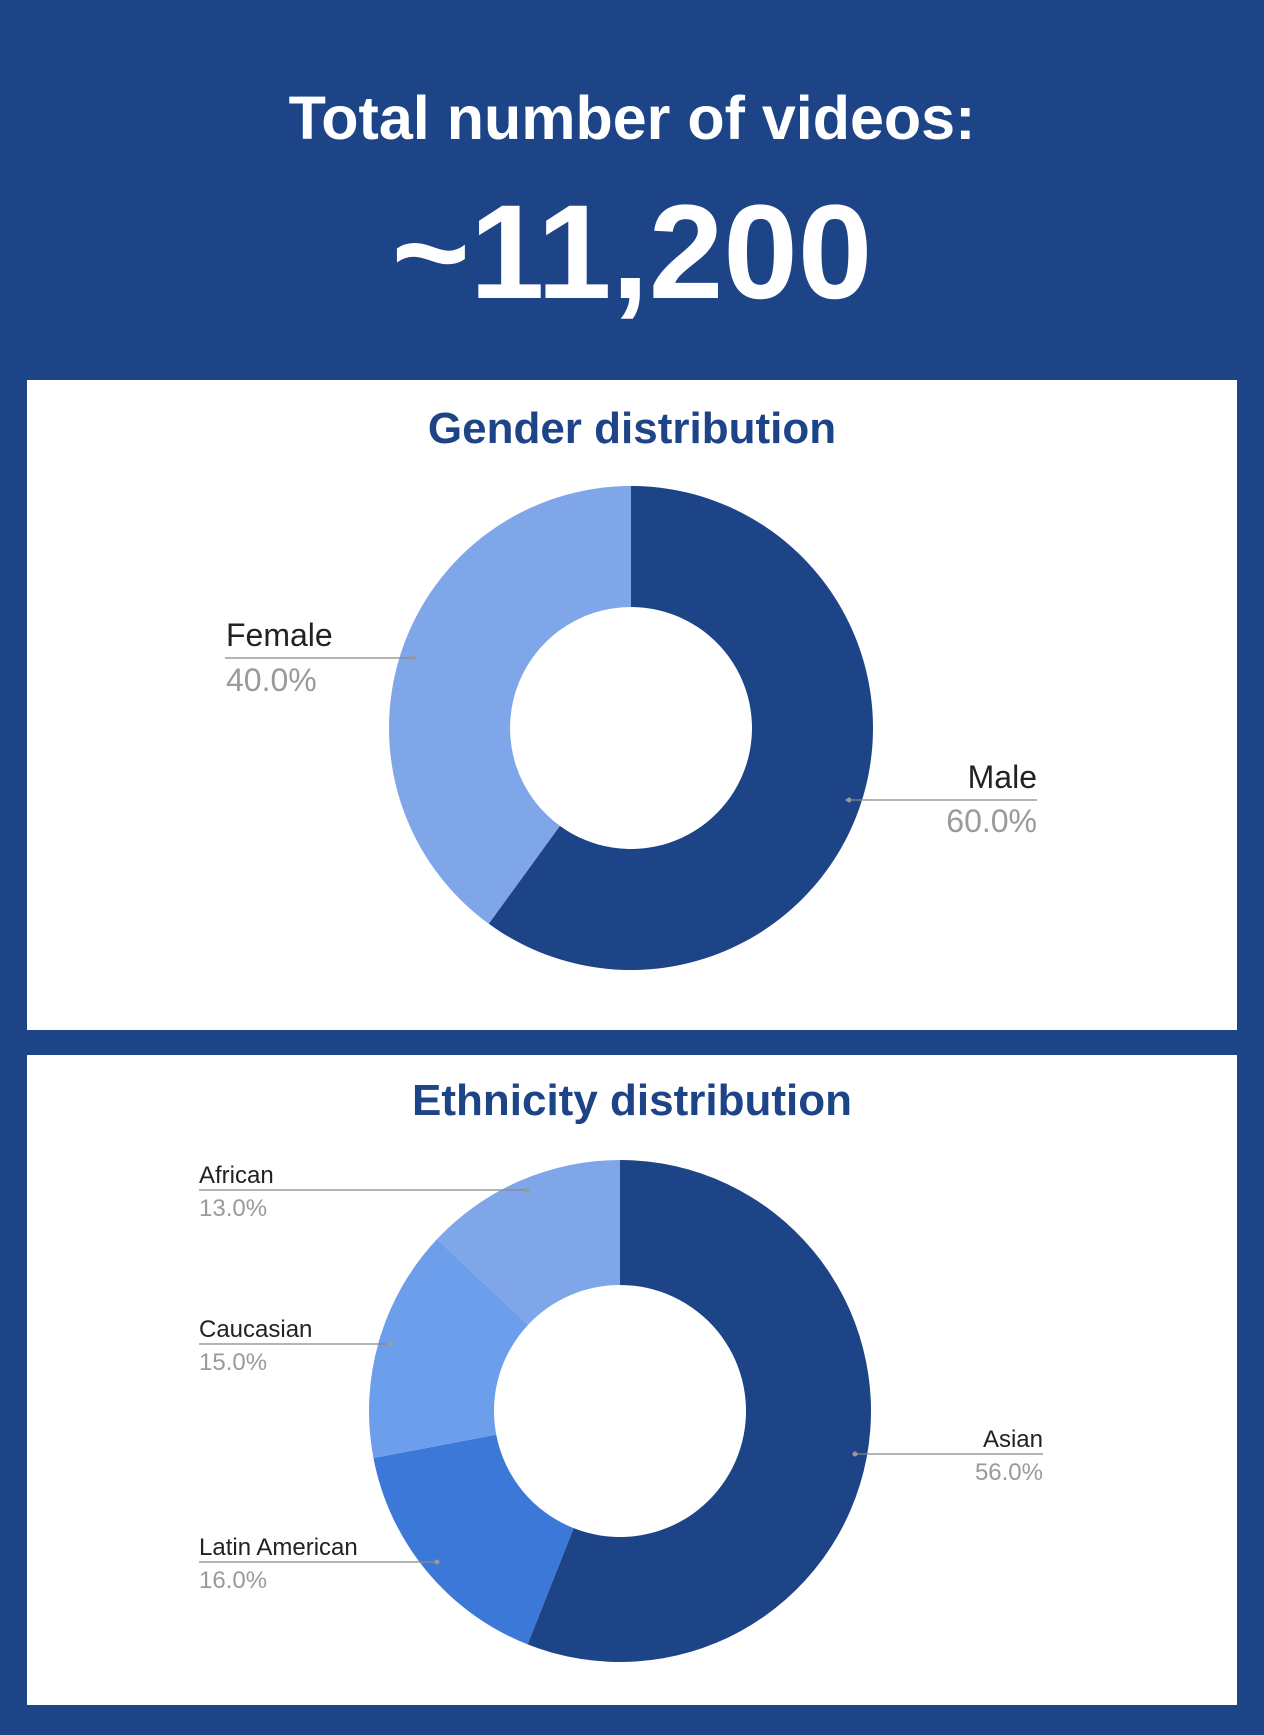 This screenshot has height=1735, width=1264. Describe the element at coordinates (681, 728) in the screenshot. I see `gender-slice-male` at that location.